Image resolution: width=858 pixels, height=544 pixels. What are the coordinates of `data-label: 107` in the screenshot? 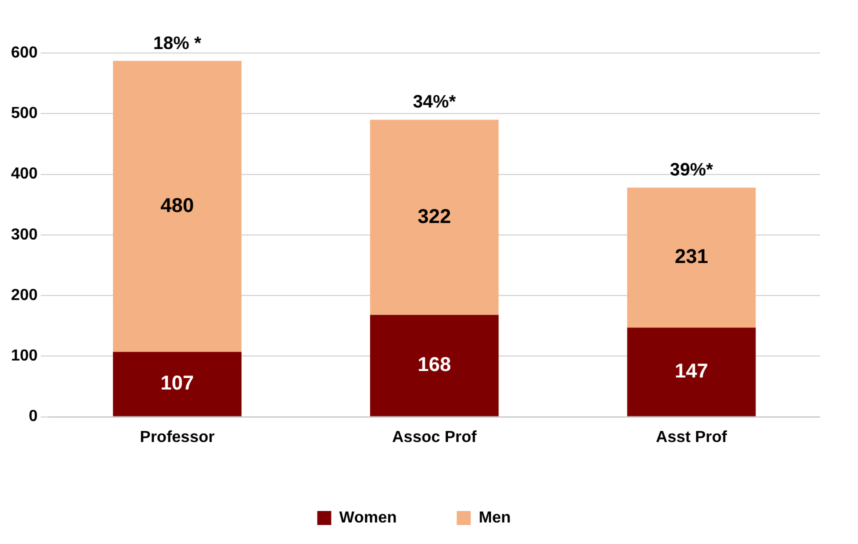 It's located at (177, 383).